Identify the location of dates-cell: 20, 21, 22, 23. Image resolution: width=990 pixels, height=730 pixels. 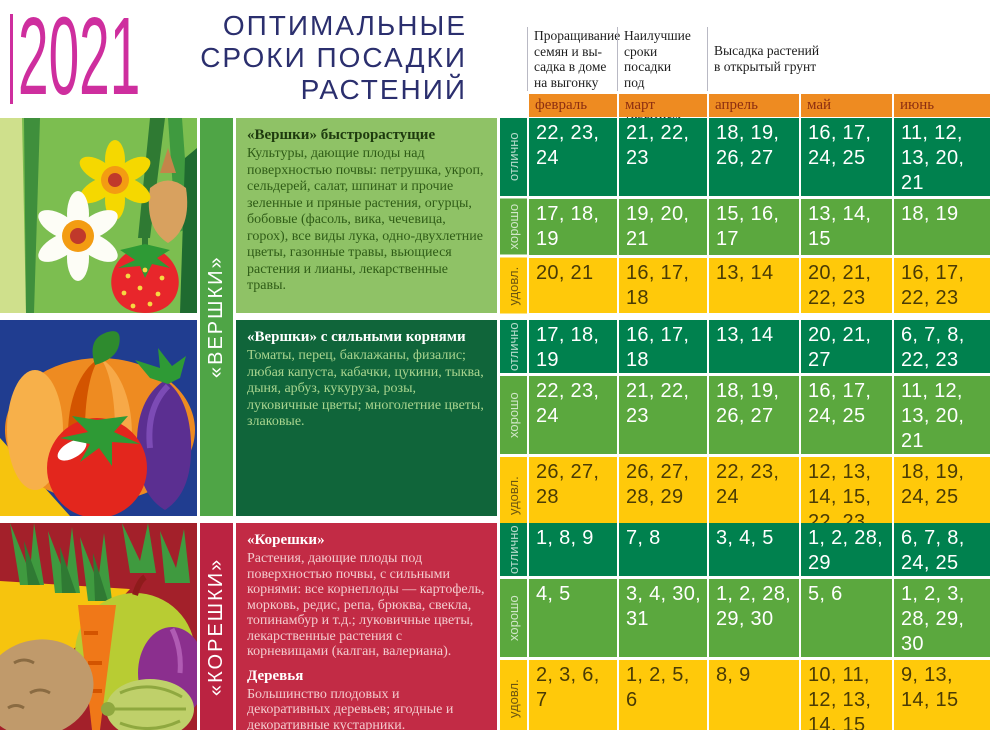
(846, 285).